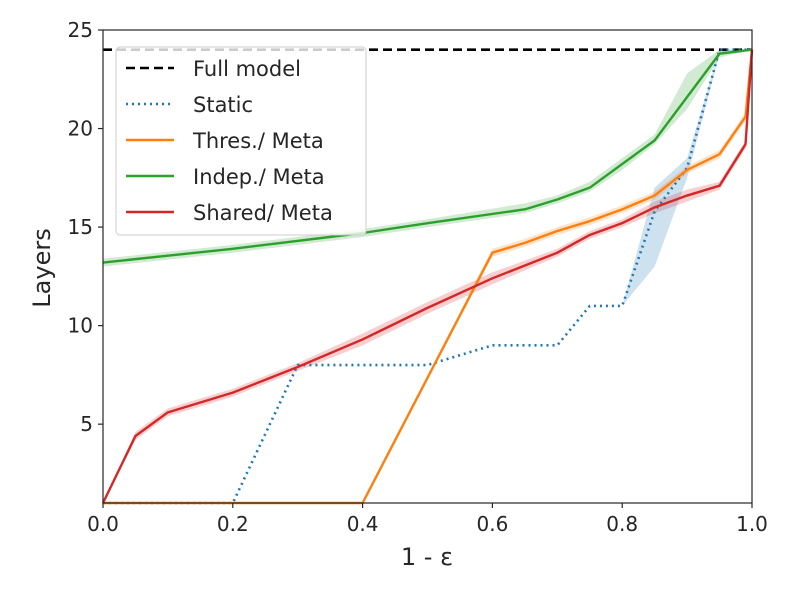 Image resolution: width=800 pixels, height=600 pixels. Describe the element at coordinates (80, 326) in the screenshot. I see `y-tick-label: 10` at that location.